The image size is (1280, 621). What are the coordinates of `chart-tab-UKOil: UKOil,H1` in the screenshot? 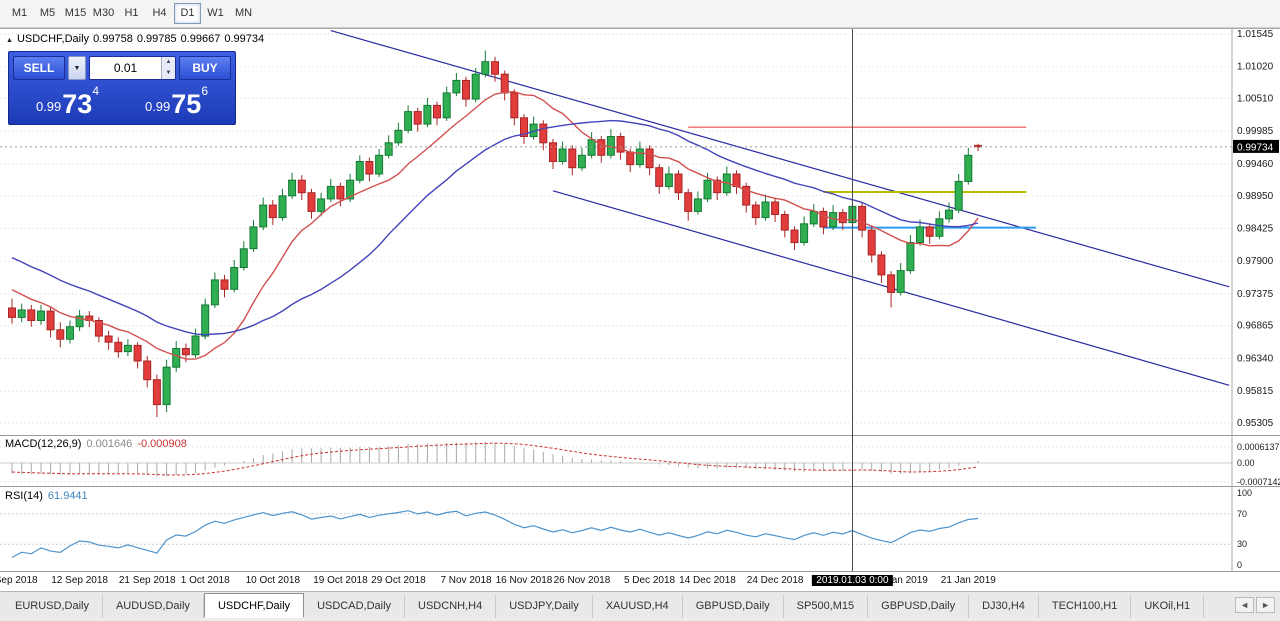 It's located at (1168, 606).